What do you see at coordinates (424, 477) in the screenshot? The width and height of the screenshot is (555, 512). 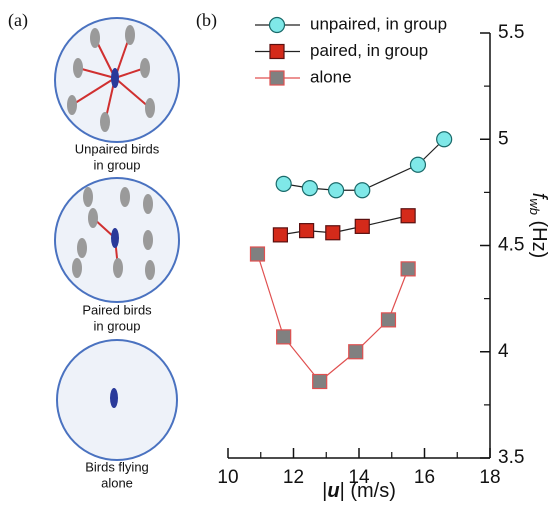 I see `x-tick-label: 16` at bounding box center [424, 477].